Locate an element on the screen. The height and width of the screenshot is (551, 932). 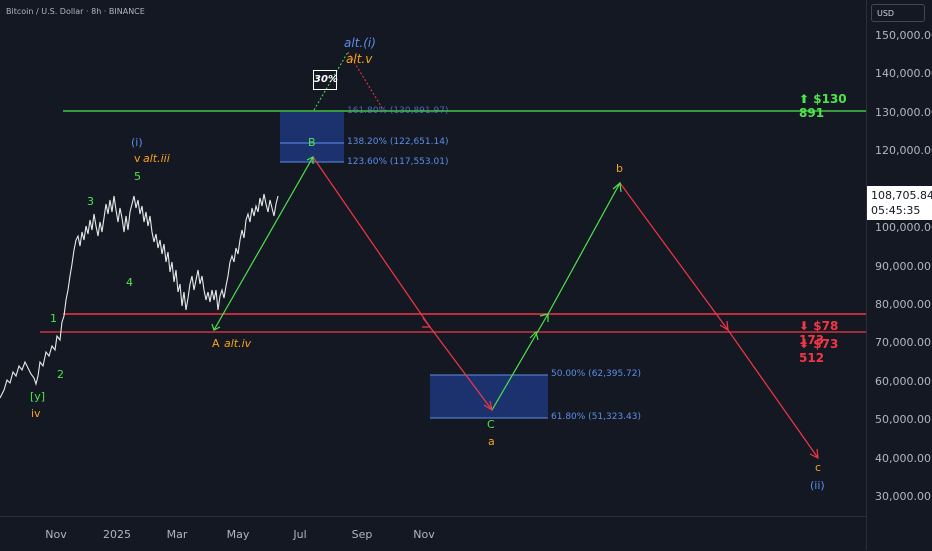
current-price-badge: 108,705.84 05:45:35 is located at coordinates (899, 203).